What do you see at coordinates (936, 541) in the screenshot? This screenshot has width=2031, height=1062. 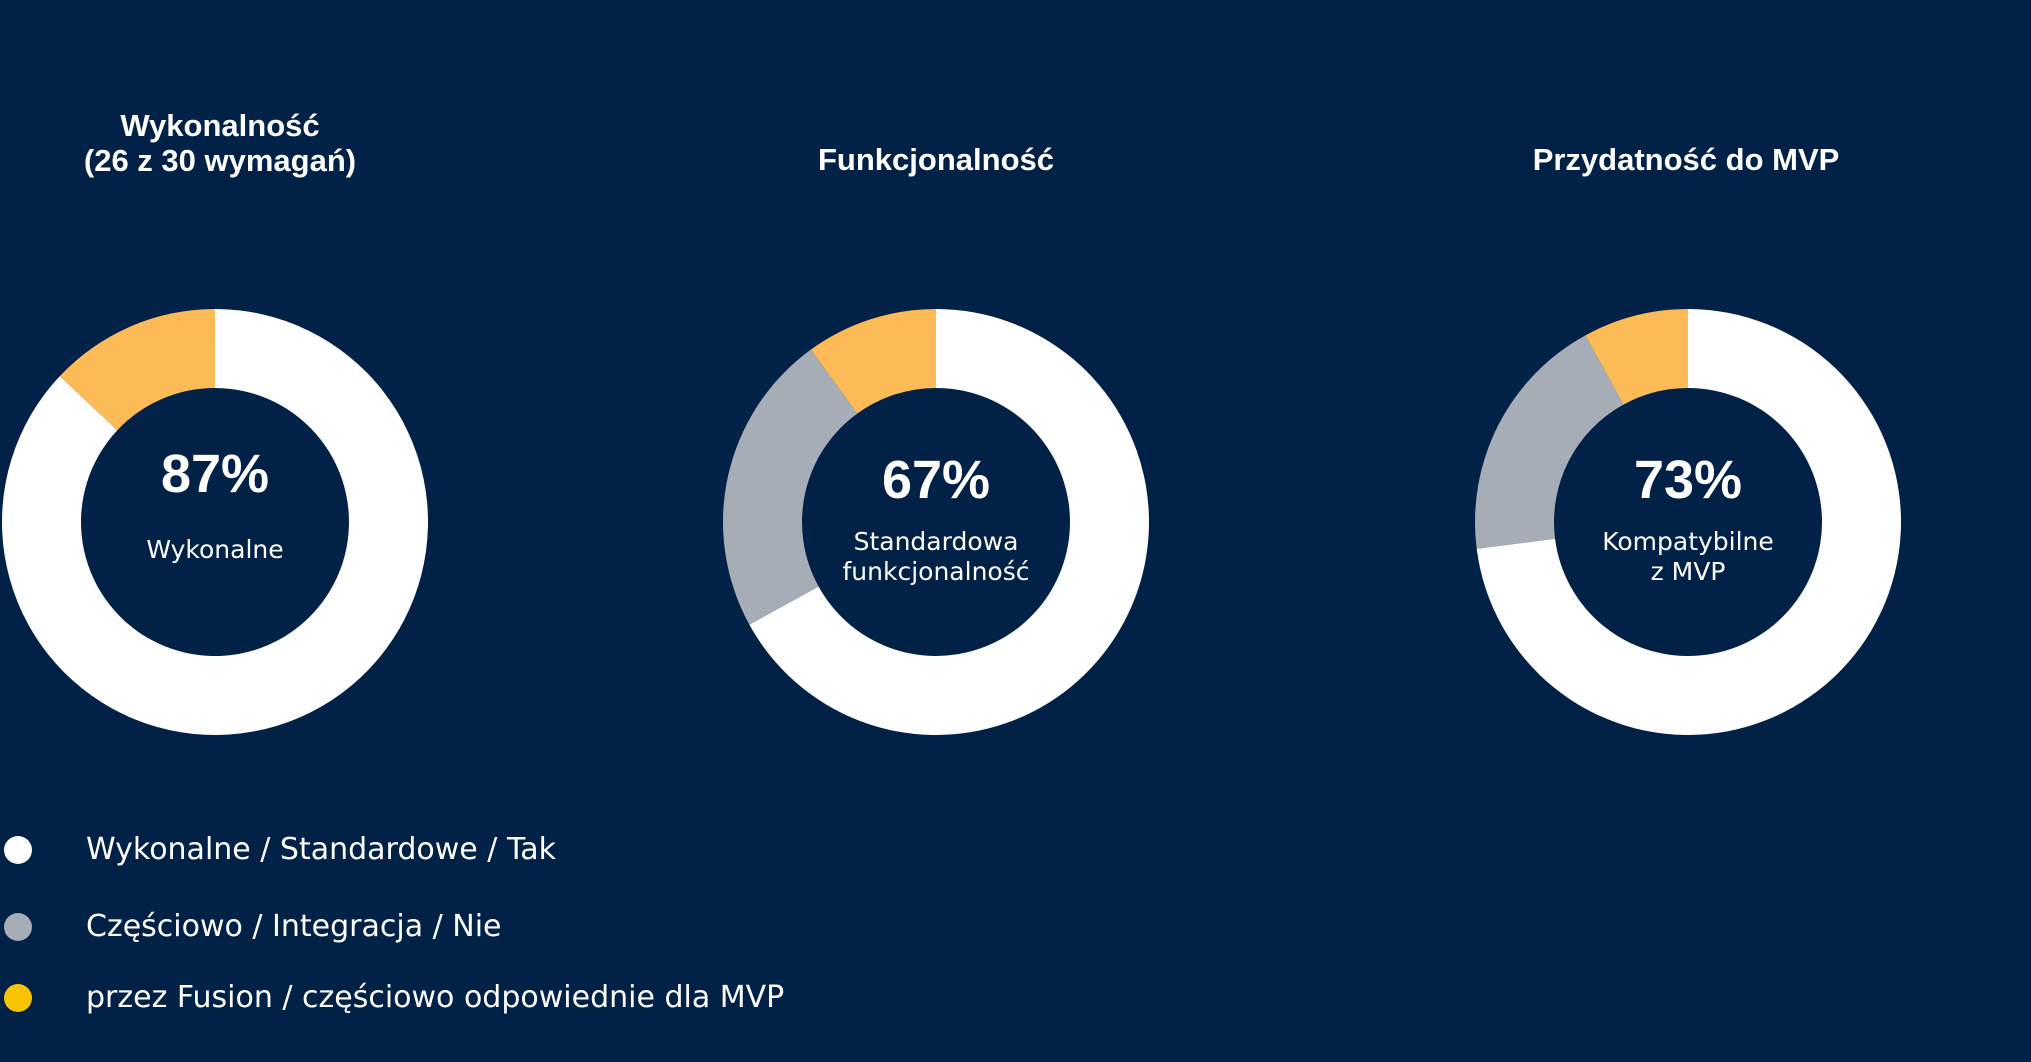 I see `center-label-functionality-1: Standardowa` at bounding box center [936, 541].